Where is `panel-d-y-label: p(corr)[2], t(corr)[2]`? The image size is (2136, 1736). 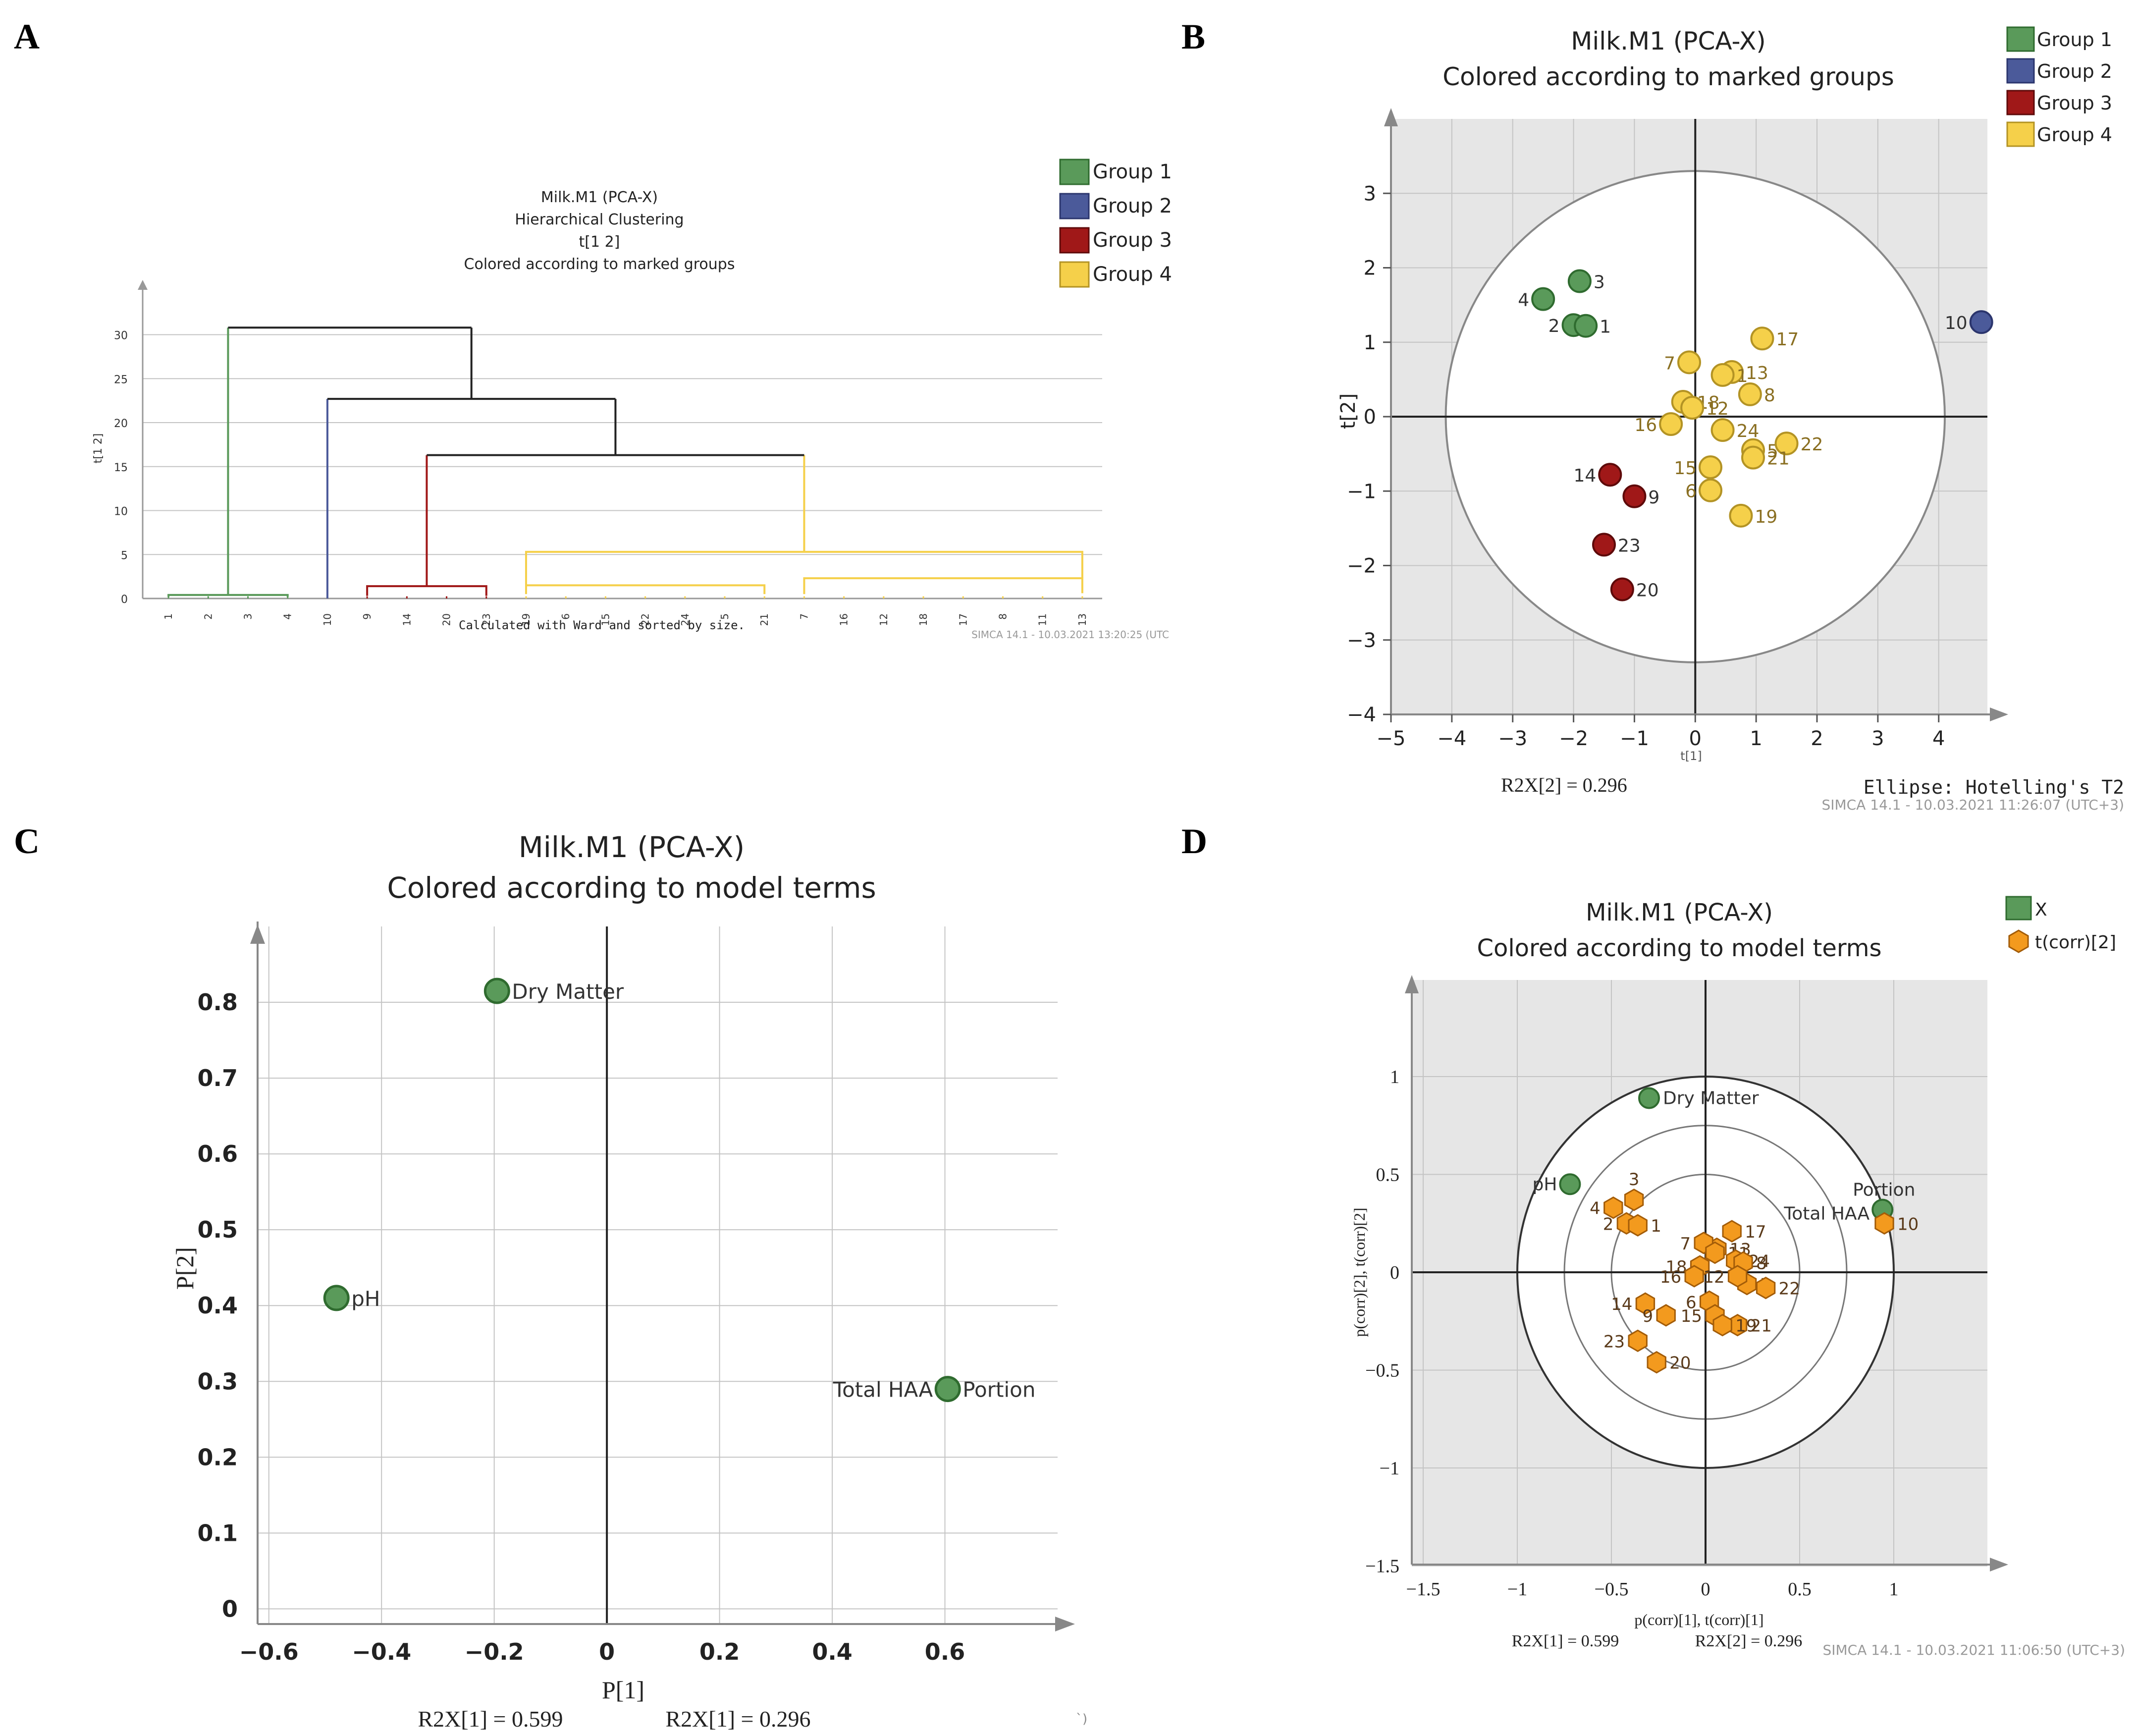 panel-d-y-label: p(corr)[2], t(corr)[2] is located at coordinates (1359, 1272).